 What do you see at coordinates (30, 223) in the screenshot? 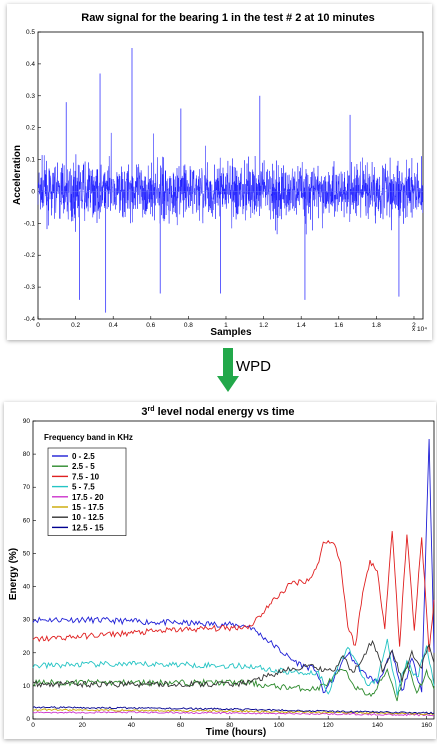
I see `y-tick-label: -0.1` at bounding box center [30, 223].